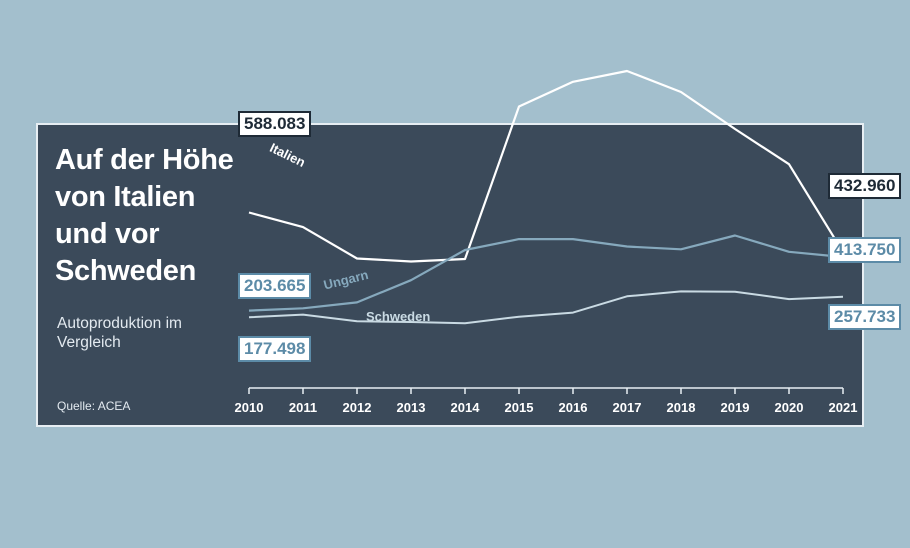 This screenshot has height=548, width=910. What do you see at coordinates (865, 317) in the screenshot?
I see `label-schweden-end: 257.733` at bounding box center [865, 317].